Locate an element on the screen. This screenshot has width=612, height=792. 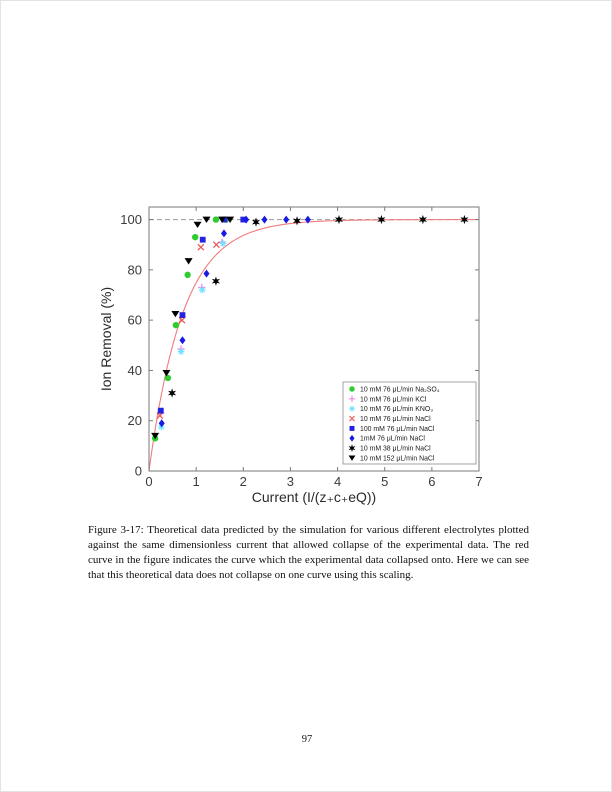
legend-entry-0: 10 mM 76 μL/min Na₂SO₄ is located at coordinates (394, 389).